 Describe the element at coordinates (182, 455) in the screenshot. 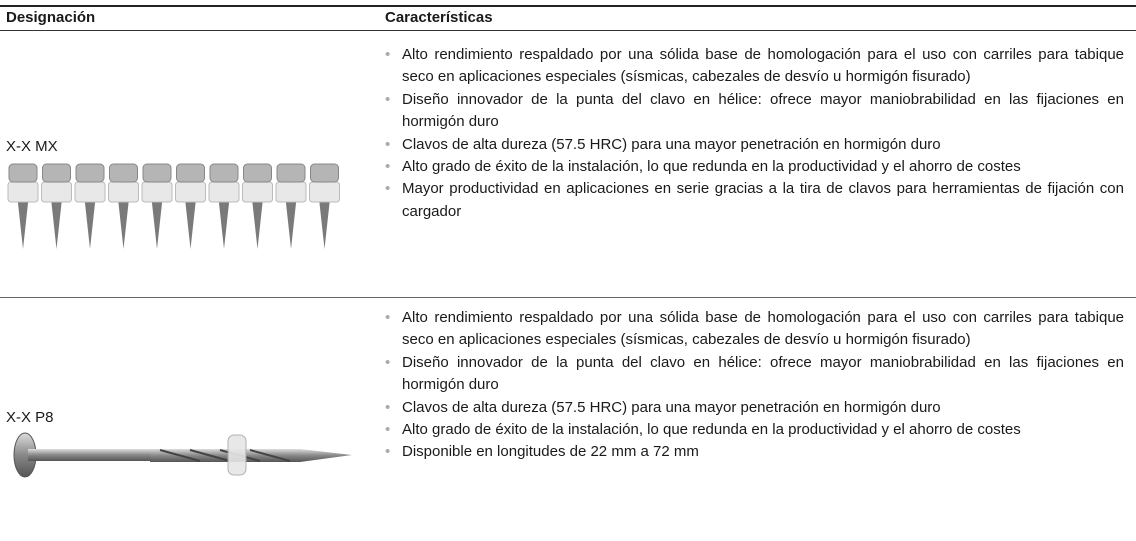

I see `nail-image` at that location.